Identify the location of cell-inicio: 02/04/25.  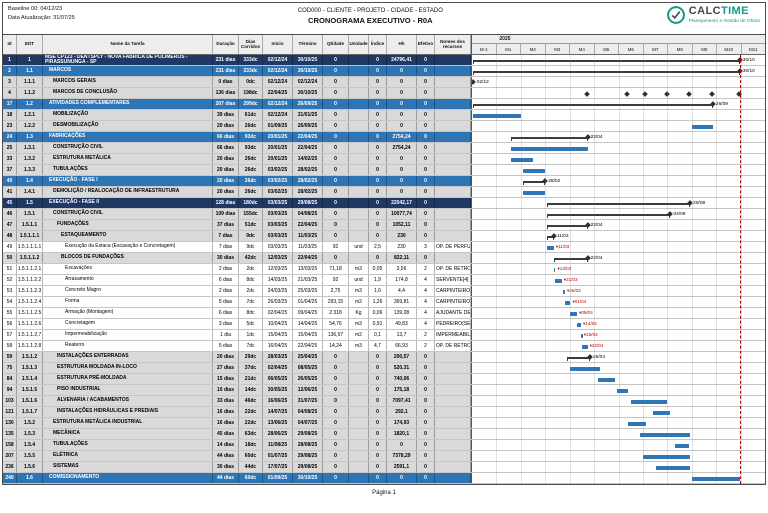
(278, 368).